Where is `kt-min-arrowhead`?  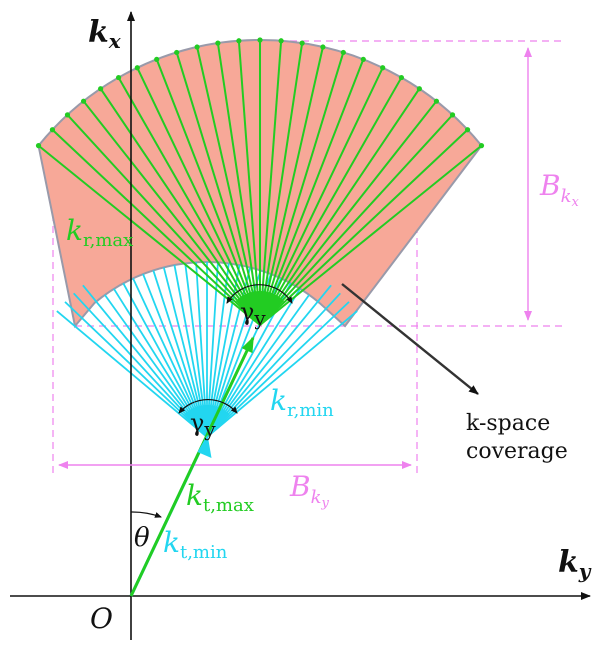
kt-min-arrowhead is located at coordinates (204, 446).